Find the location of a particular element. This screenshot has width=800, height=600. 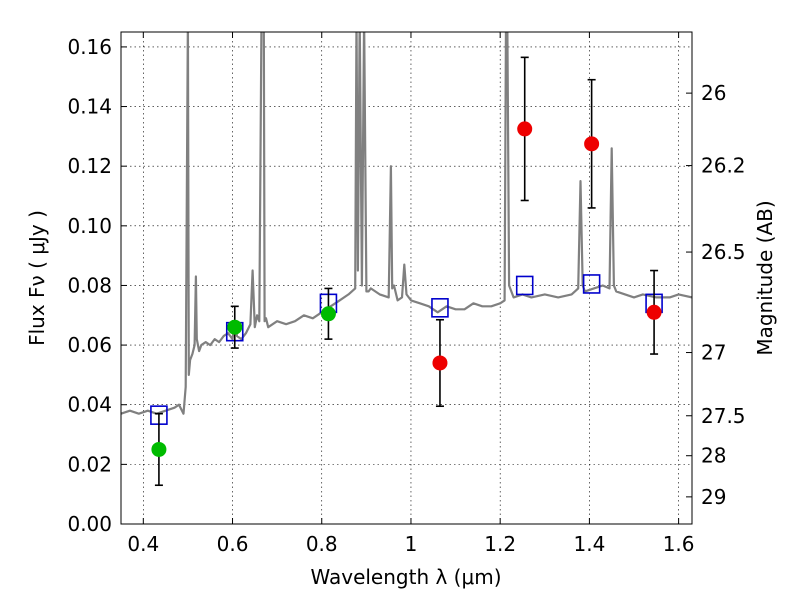

y2-tick-label: 26 is located at coordinates (713, 93).